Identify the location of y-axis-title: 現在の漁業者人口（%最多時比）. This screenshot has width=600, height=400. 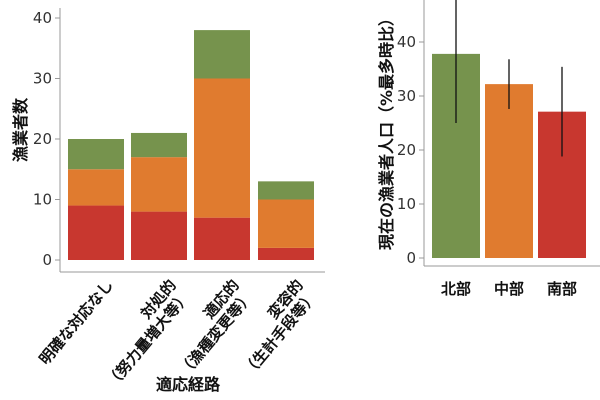
(386, 130).